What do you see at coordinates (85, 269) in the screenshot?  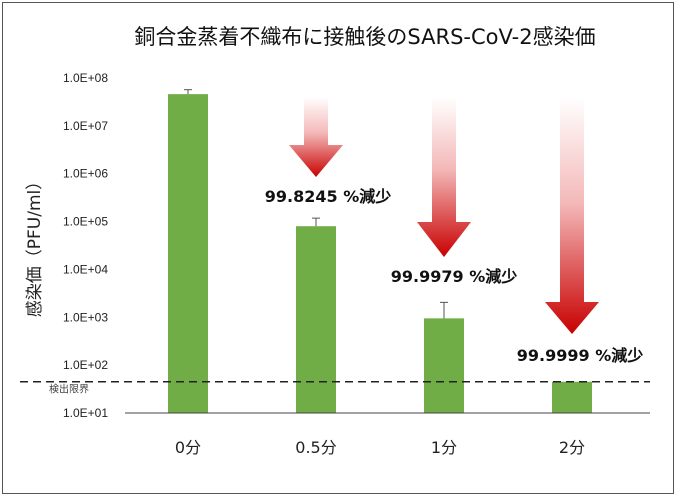 I see `y-tick-label: 1.0E+04` at bounding box center [85, 269].